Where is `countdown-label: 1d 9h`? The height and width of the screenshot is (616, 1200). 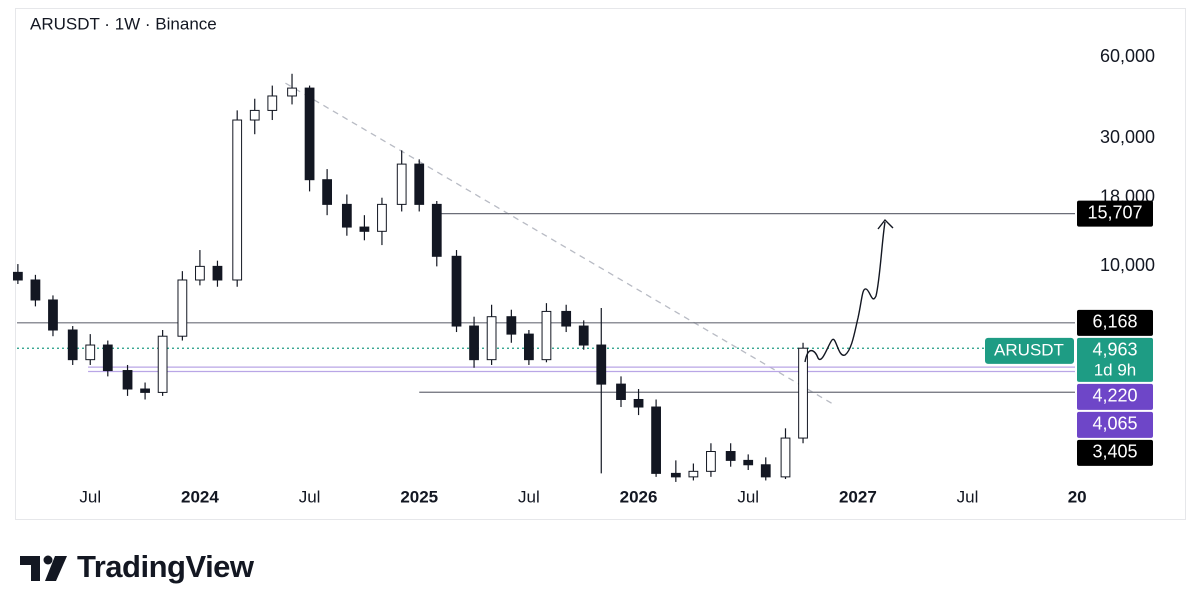
countdown-label: 1d 9h is located at coordinates (1115, 369).